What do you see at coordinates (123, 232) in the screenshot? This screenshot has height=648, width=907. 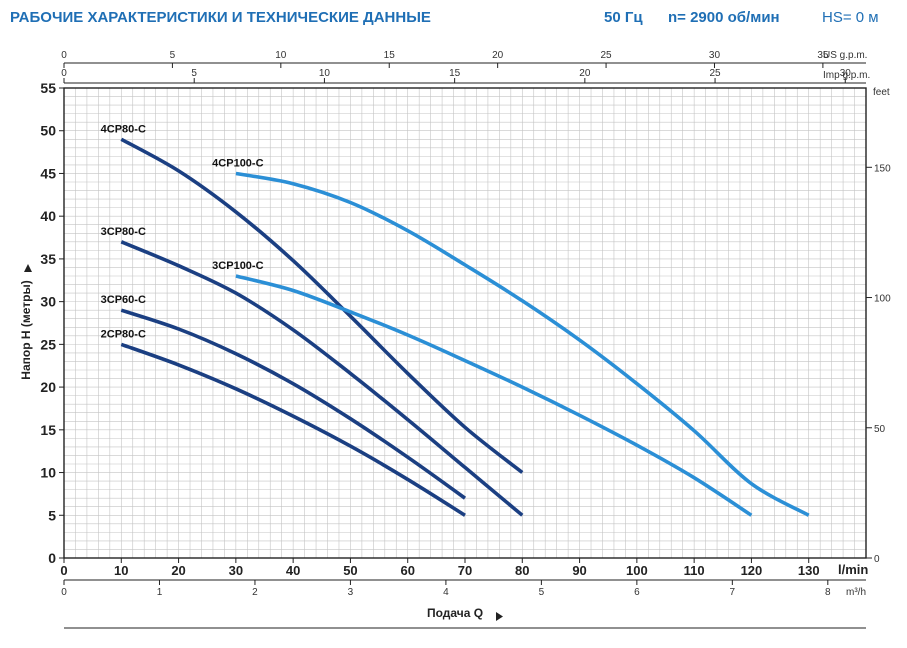 I see `series-label-3cp80-c: 3CP80-C` at bounding box center [123, 232].